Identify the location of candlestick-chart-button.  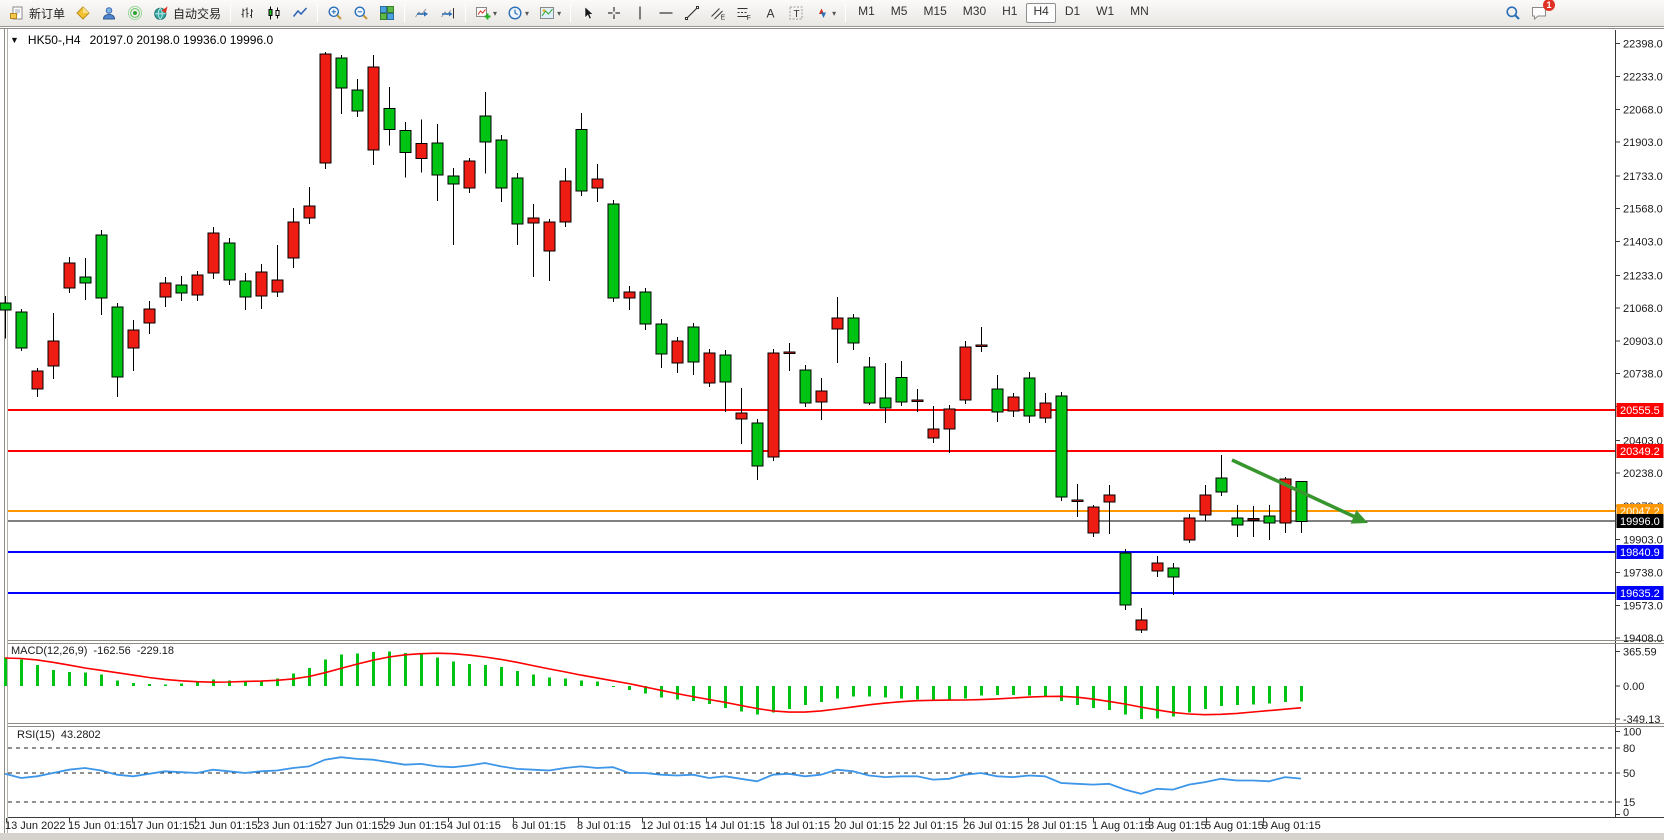
(274, 13).